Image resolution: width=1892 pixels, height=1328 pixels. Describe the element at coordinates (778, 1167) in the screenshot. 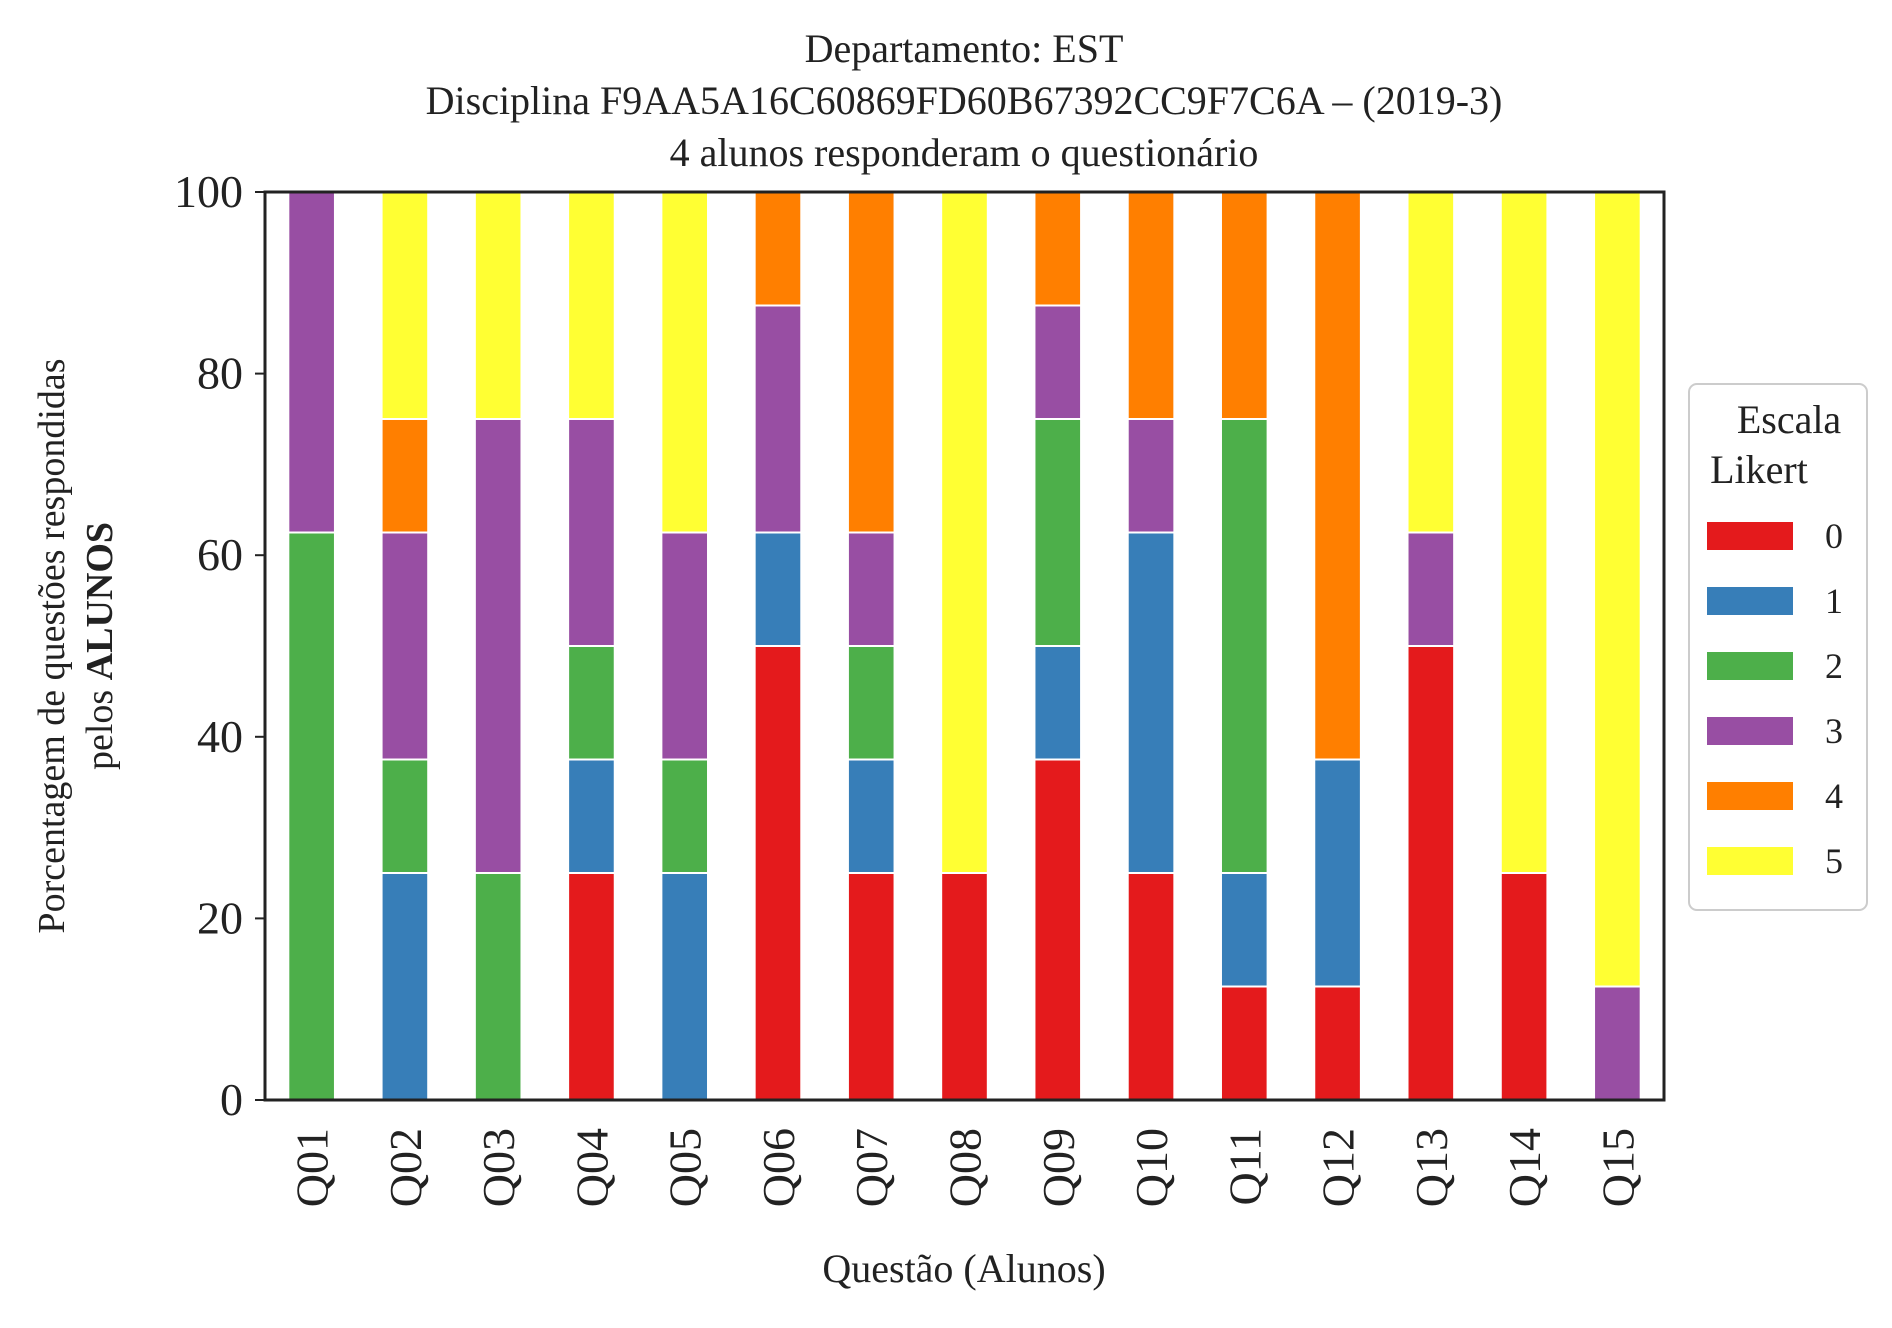

I see `x-tick-label: Q06` at that location.